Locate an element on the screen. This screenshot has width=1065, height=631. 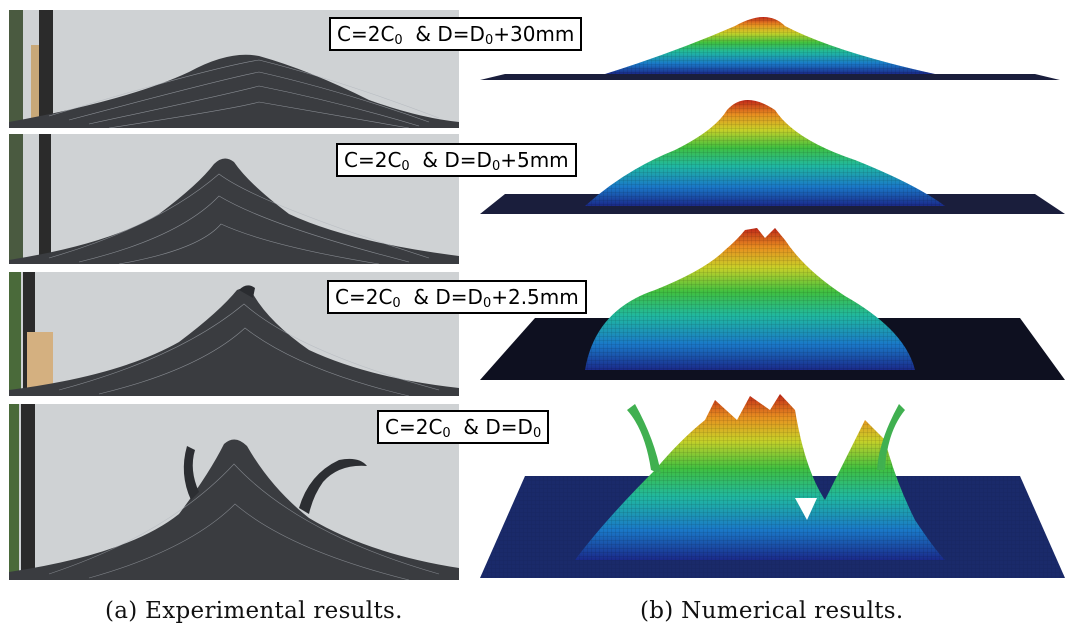
condition-label-2: C=2C0 & D=D0+5mm is located at coordinates (456, 160).